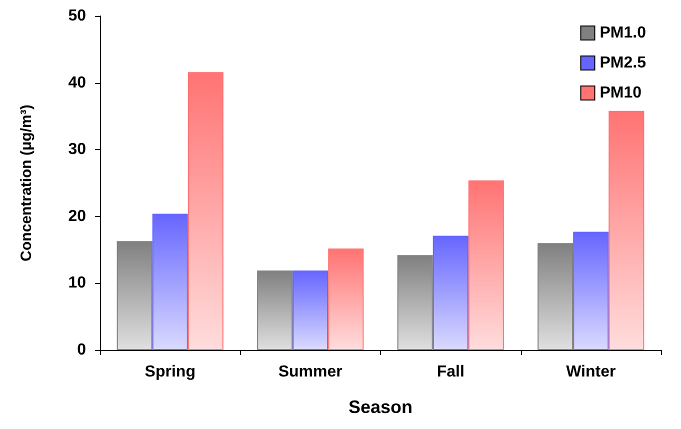 This screenshot has width=681, height=429. I want to click on y-tick-label: 20, so click(77, 216).